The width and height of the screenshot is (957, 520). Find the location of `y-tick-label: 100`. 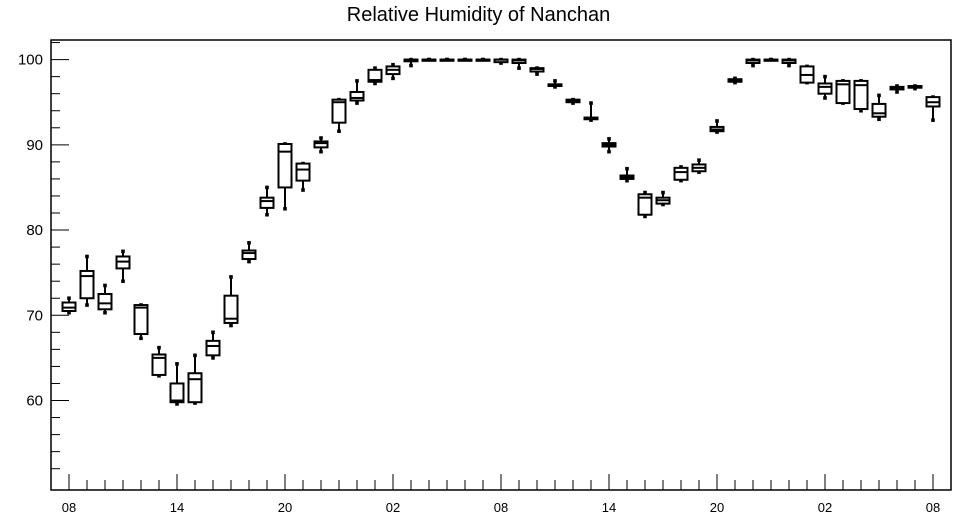

y-tick-label: 100 is located at coordinates (30, 60).